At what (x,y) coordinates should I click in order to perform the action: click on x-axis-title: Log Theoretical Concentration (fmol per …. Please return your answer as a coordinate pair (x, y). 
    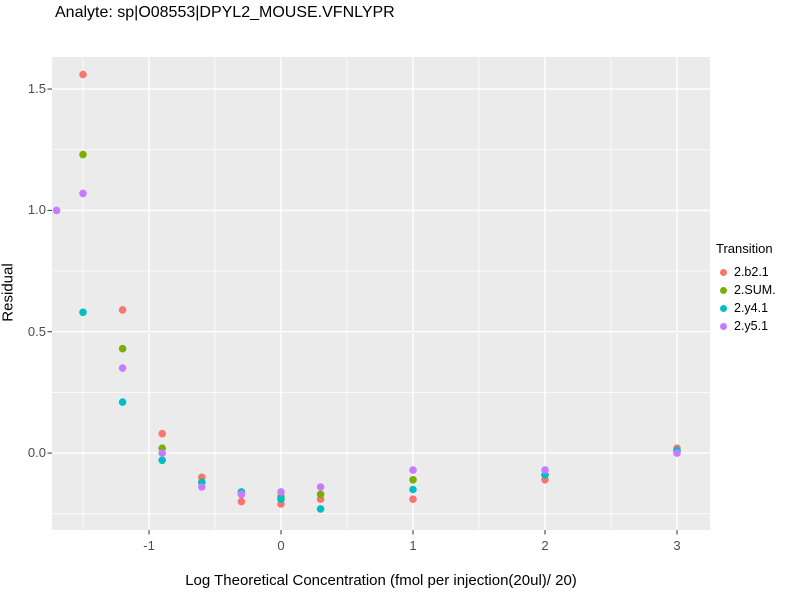
    Looking at the image, I should click on (381, 580).